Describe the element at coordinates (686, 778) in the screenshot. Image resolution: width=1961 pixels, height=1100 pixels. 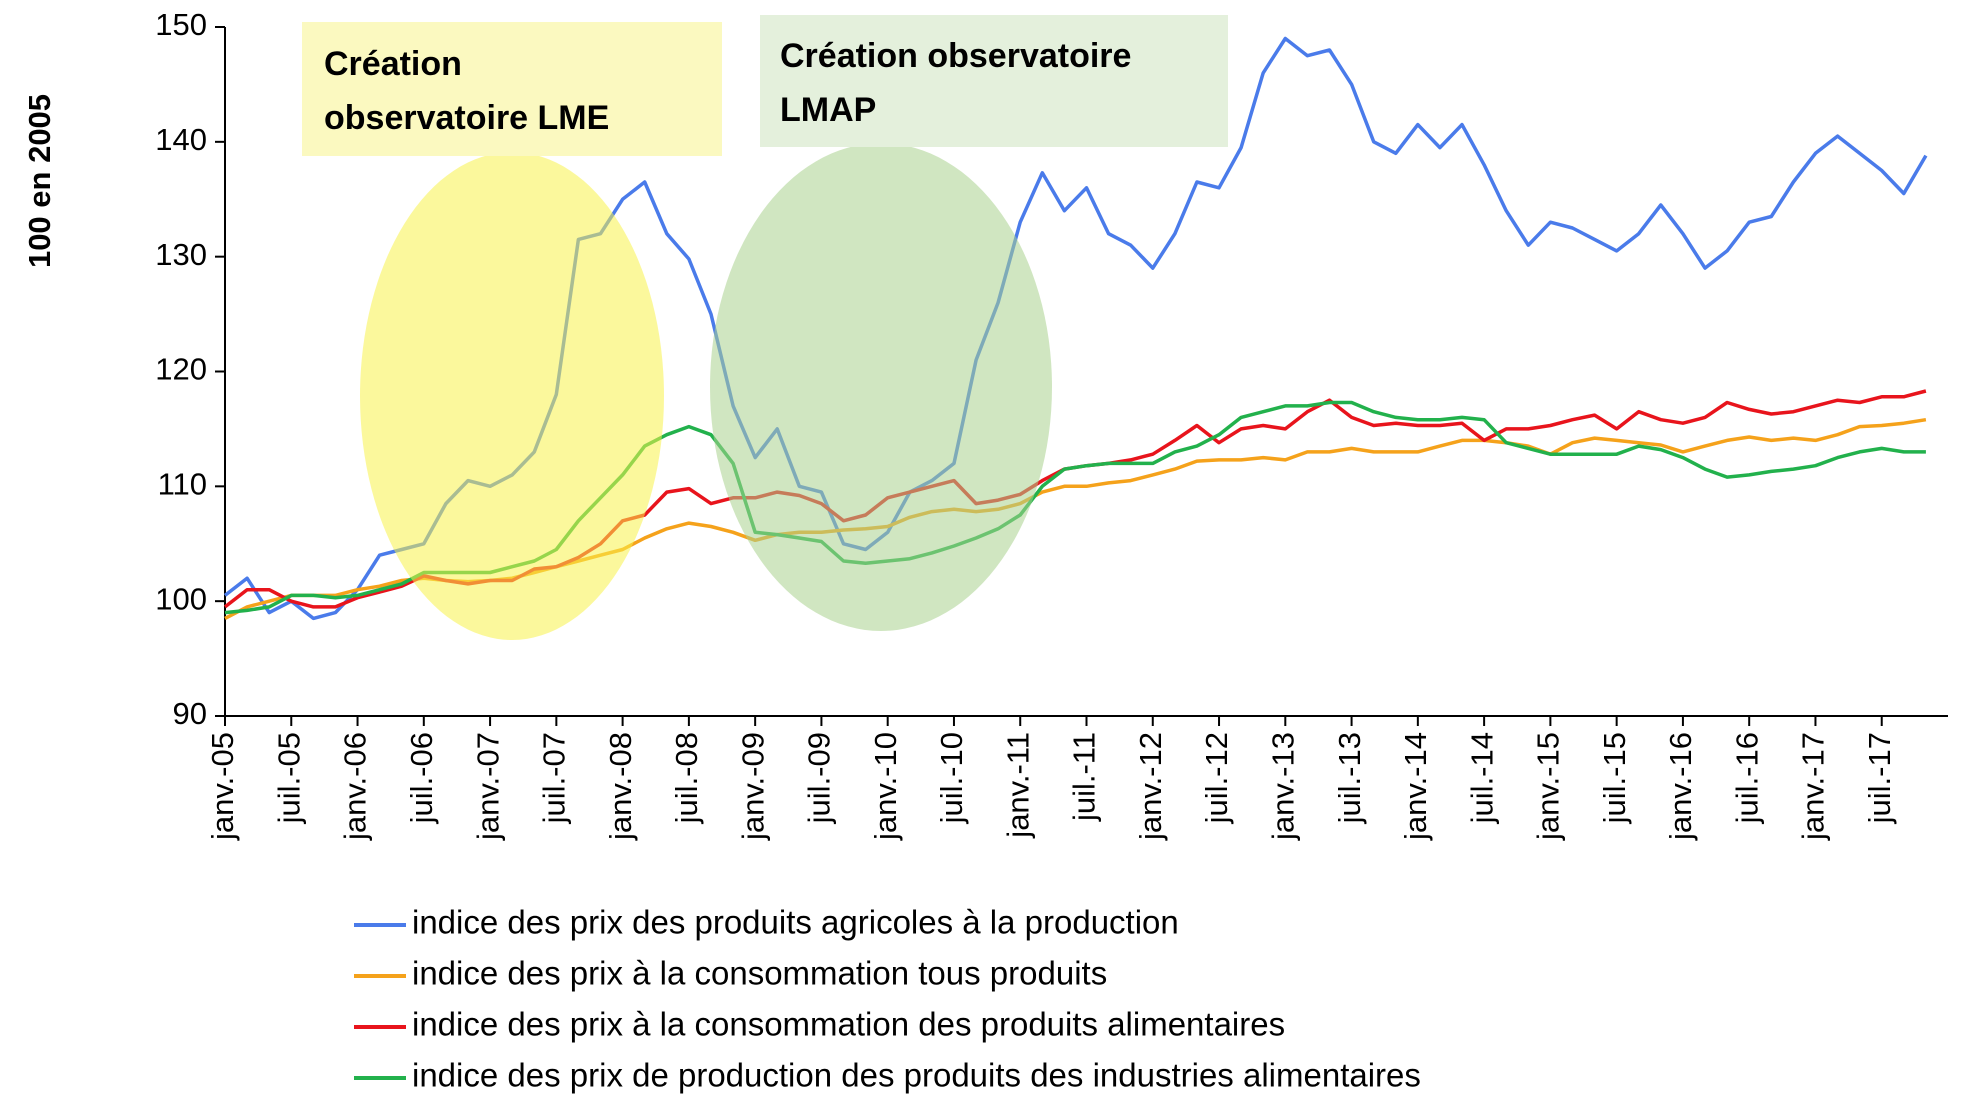
I see `x-tick-label: juil.-08` at that location.